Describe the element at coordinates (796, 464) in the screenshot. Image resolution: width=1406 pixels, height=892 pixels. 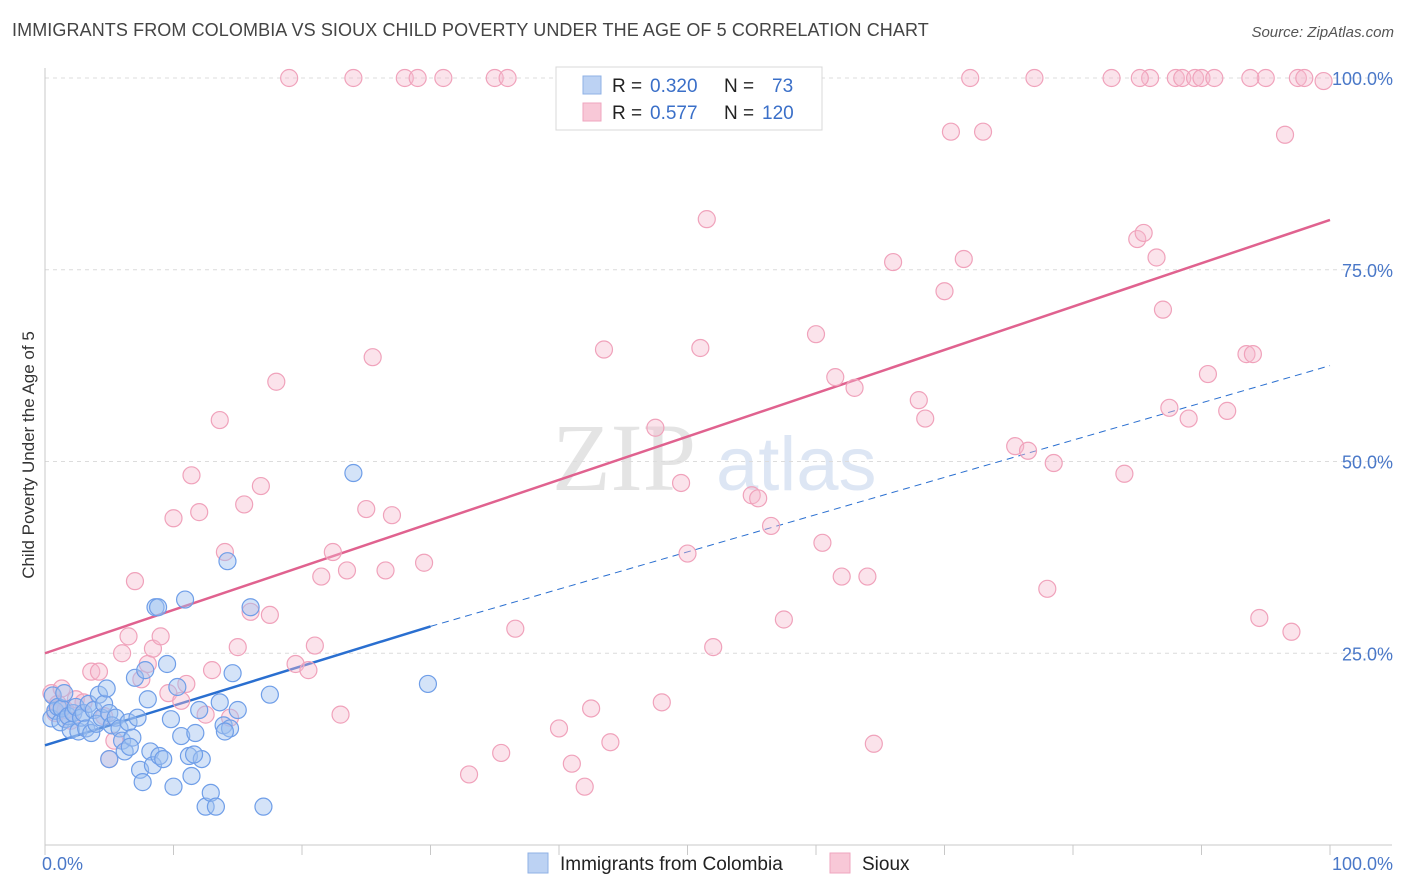
I see `watermark-atlas: atlas` at that location.